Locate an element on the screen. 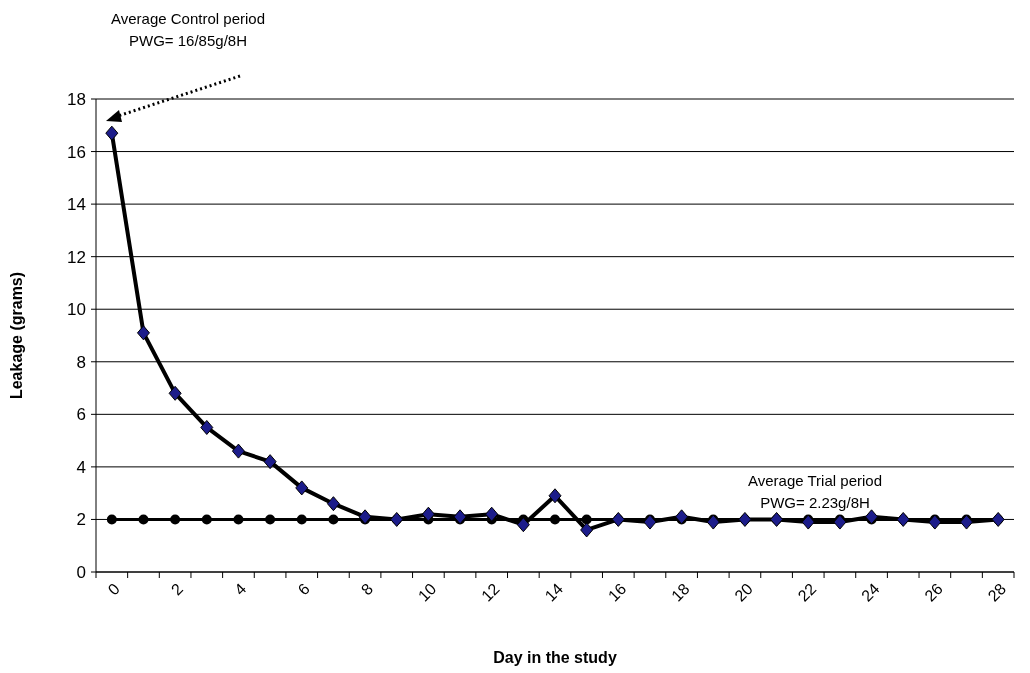 This screenshot has width=1030, height=673. y-tick-label: 16 is located at coordinates (76, 152).